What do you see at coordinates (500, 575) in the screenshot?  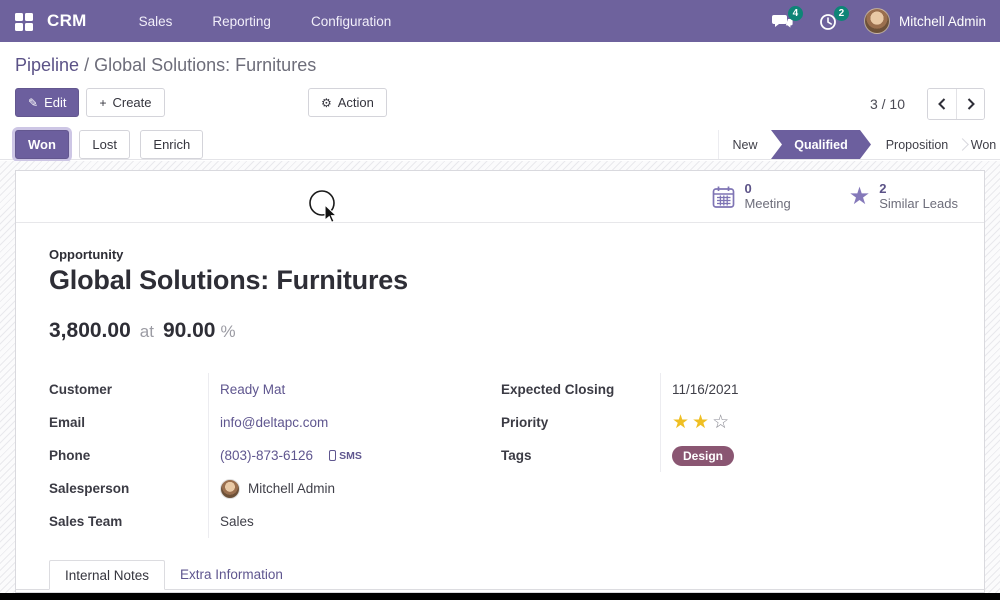 I see `notebook-tabs: Internal Notes Extra Information` at bounding box center [500, 575].